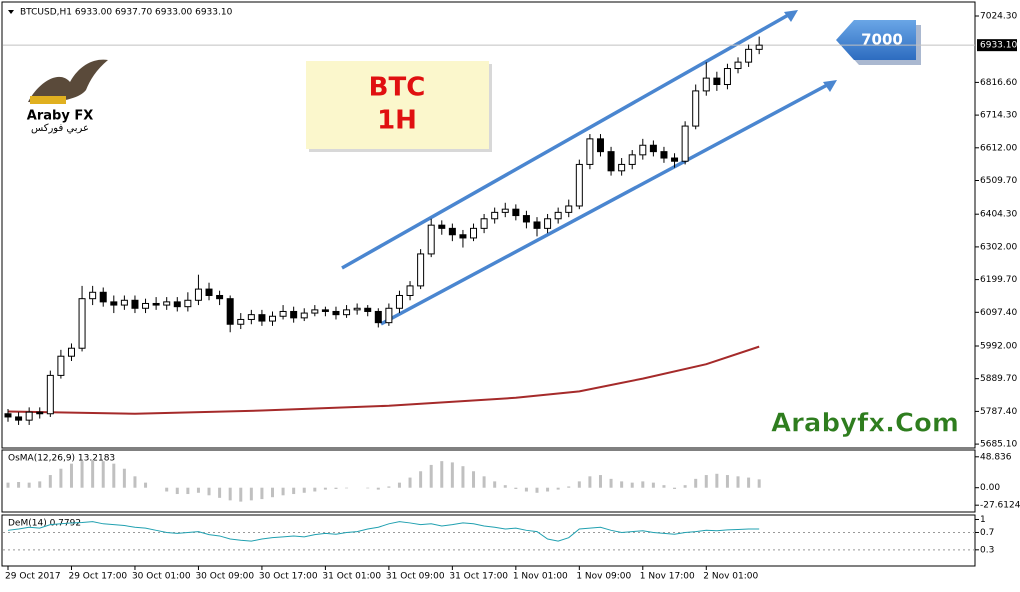 Image resolution: width=1020 pixels, height=592 pixels. I want to click on arrow-head, so click(830, 86).